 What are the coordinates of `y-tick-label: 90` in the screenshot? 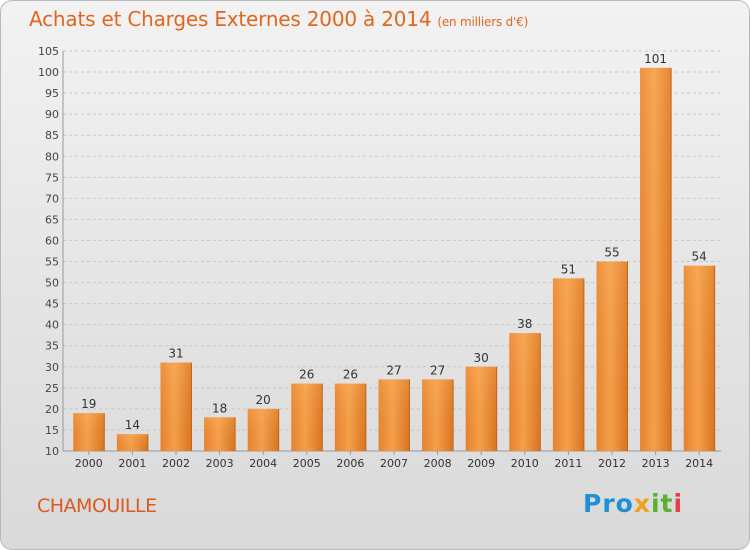 It's located at (52, 114).